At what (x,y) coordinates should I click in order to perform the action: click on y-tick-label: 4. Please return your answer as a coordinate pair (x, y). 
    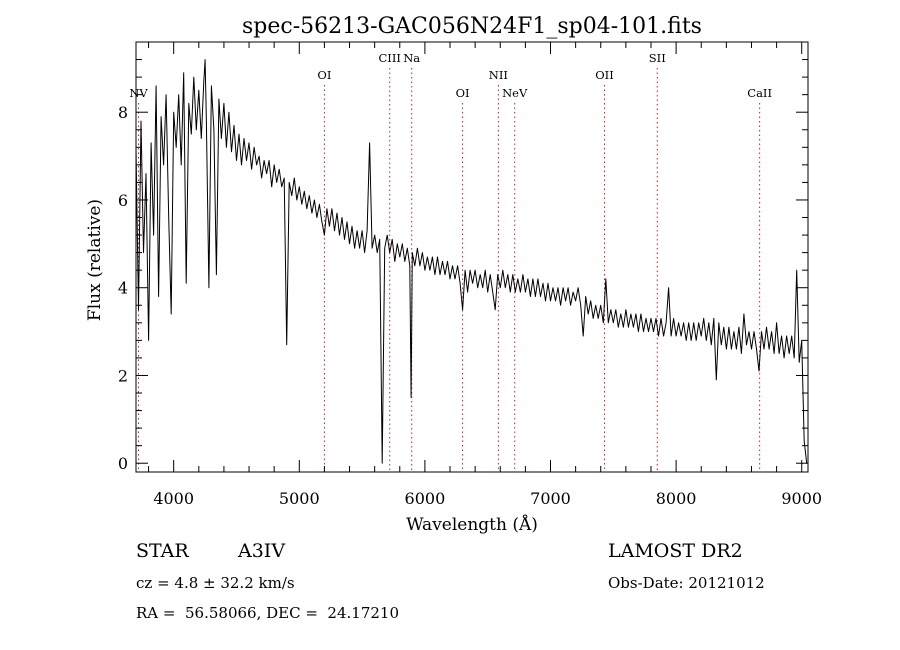
    Looking at the image, I should click on (123, 288).